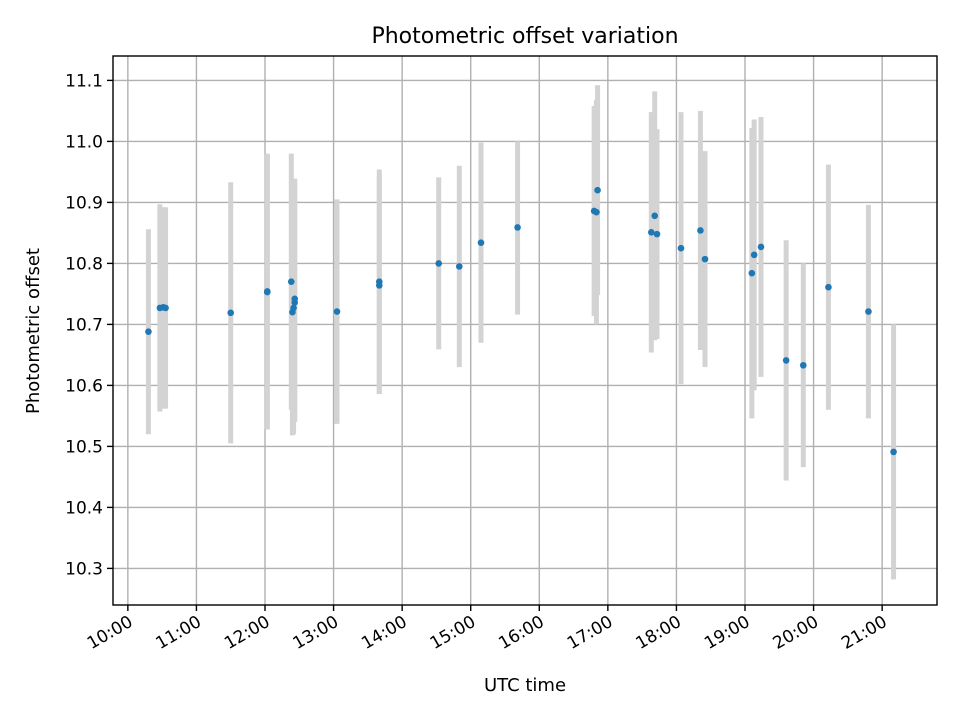 Image resolution: width=960 pixels, height=720 pixels. Describe the element at coordinates (453, 633) in the screenshot. I see `x-tick-label: 15:00` at that location.